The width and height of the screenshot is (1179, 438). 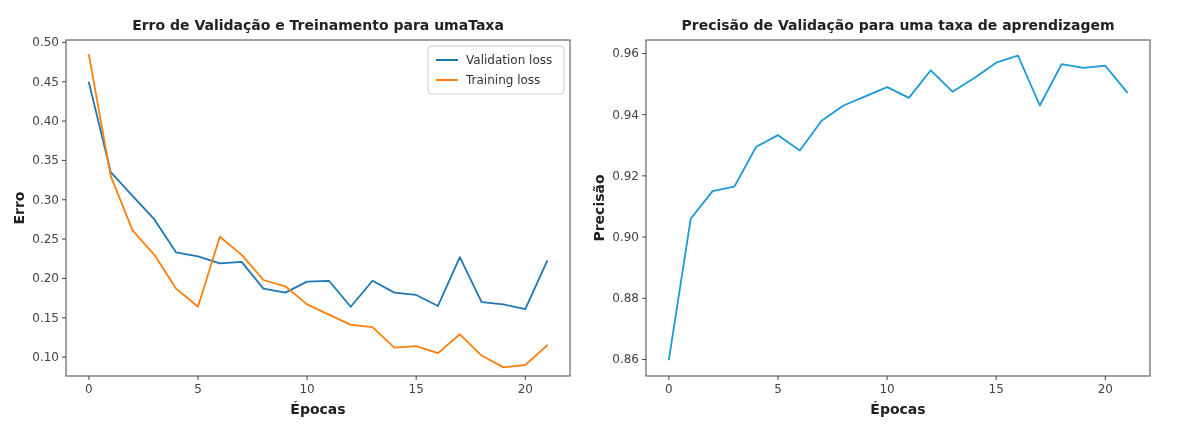 What do you see at coordinates (503, 80) in the screenshot?
I see `legend-label: Training loss` at bounding box center [503, 80].